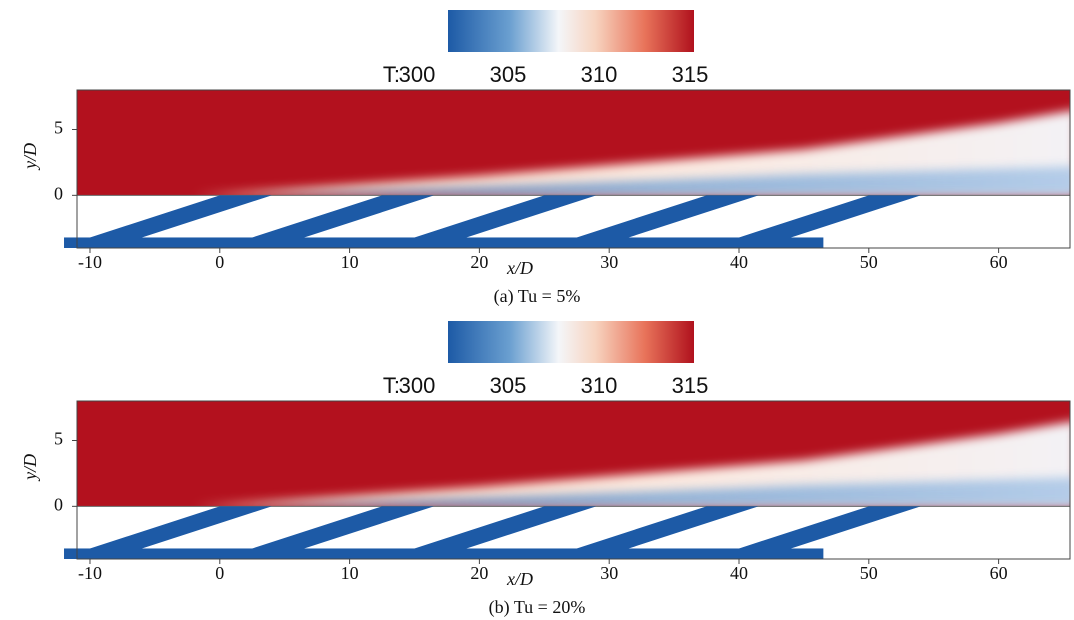 The width and height of the screenshot is (1074, 620). I want to click on caption: (a) Tu = 5%, so click(537, 296).